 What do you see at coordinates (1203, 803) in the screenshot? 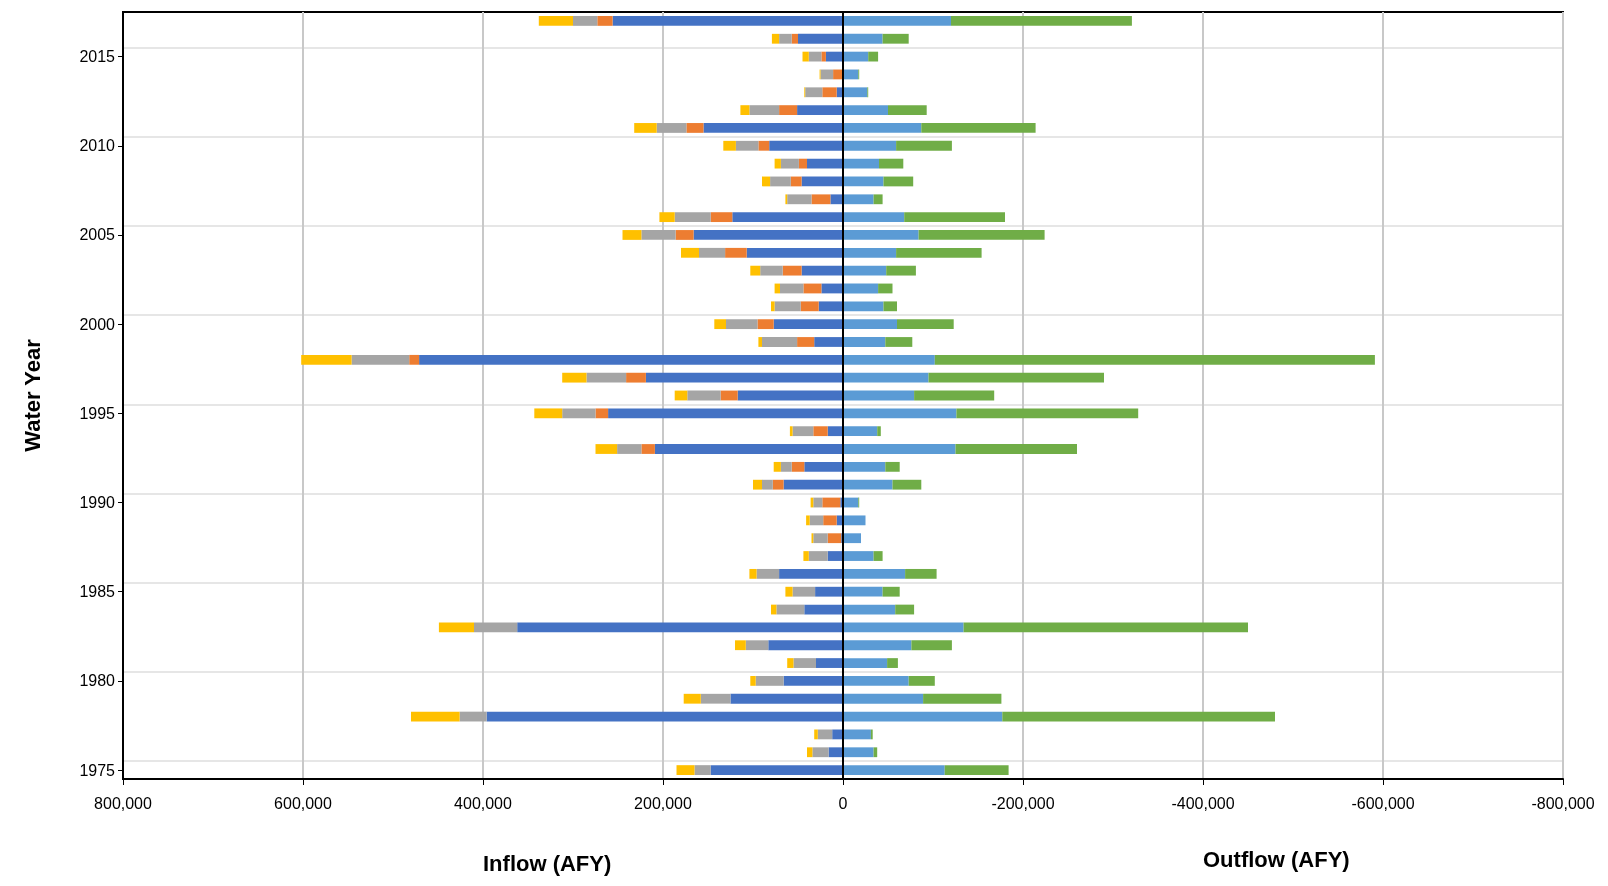
I see `x-tick-label: -400,000` at bounding box center [1203, 803].